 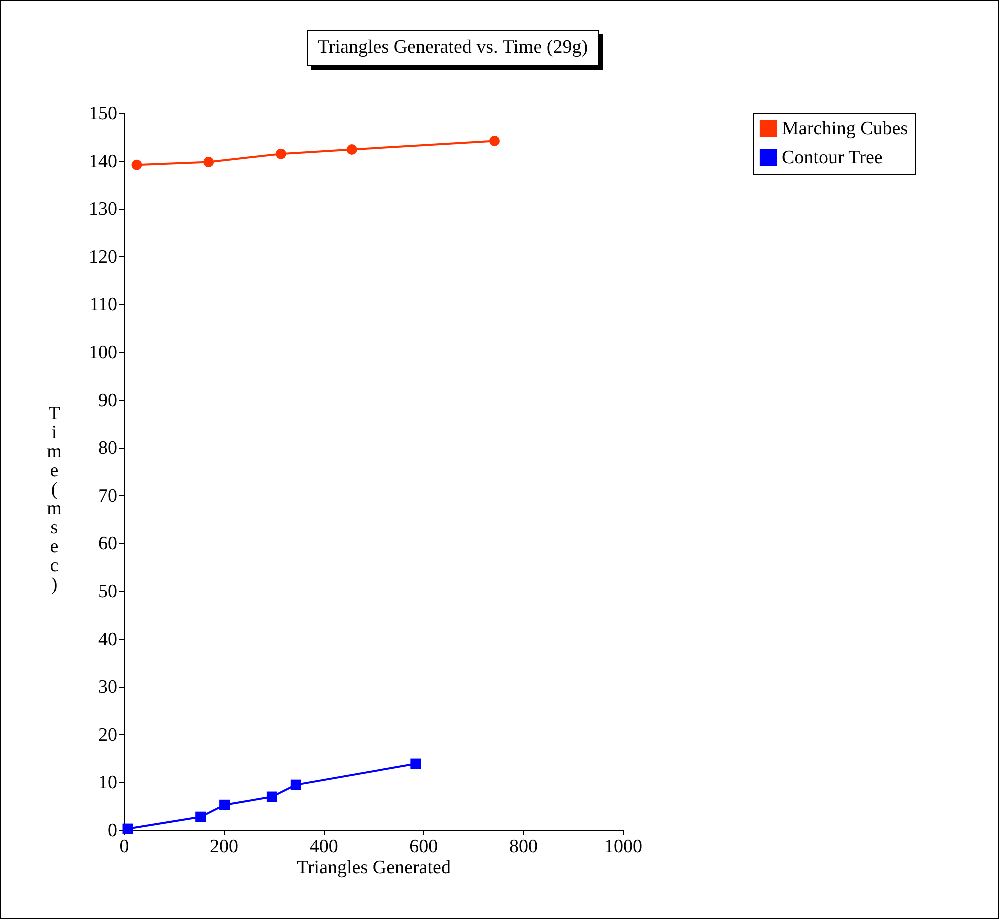 I want to click on text: Time (msec), so click(x=54, y=500).